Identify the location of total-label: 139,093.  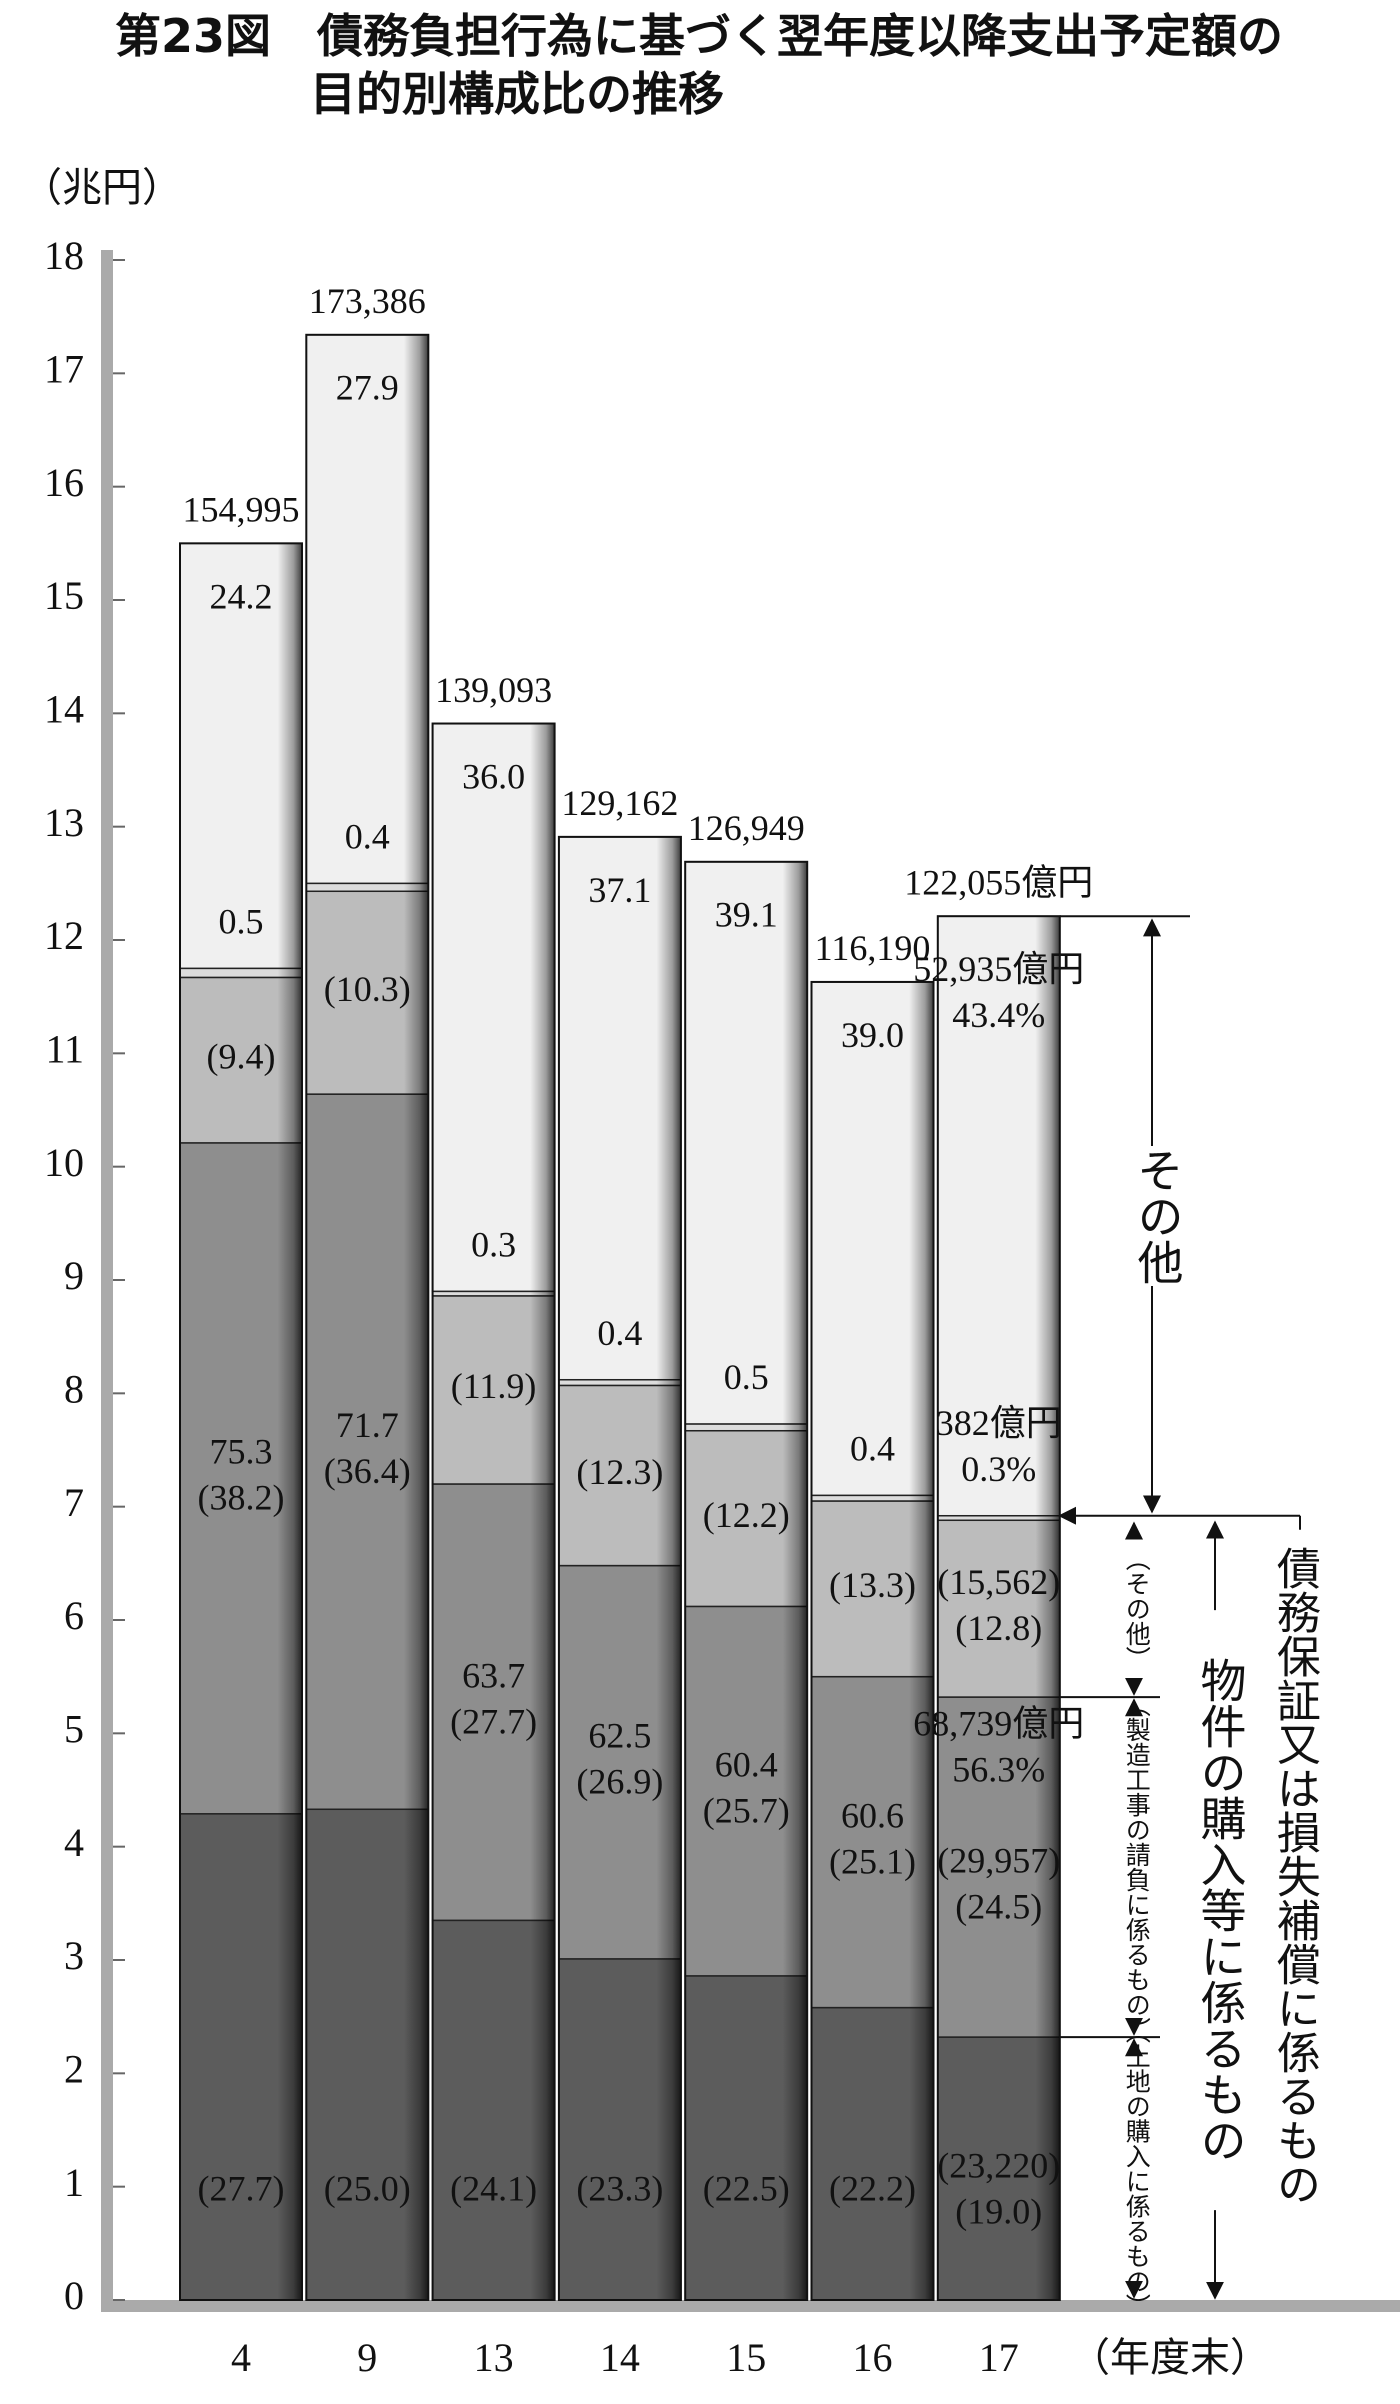
(493, 690).